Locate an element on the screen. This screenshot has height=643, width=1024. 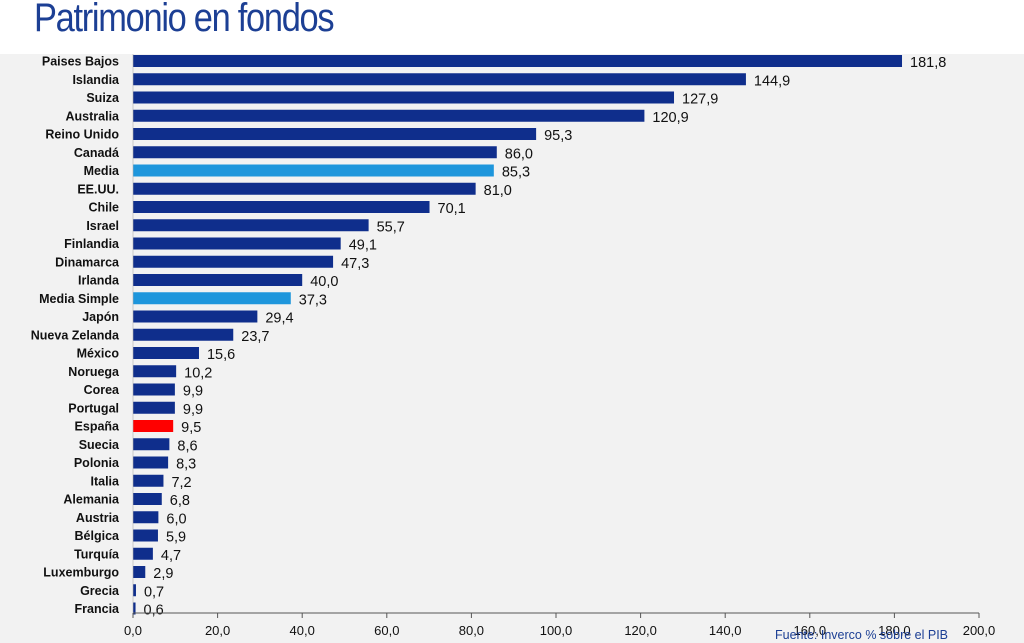
category-label-israel: Israel is located at coordinates (102, 226).